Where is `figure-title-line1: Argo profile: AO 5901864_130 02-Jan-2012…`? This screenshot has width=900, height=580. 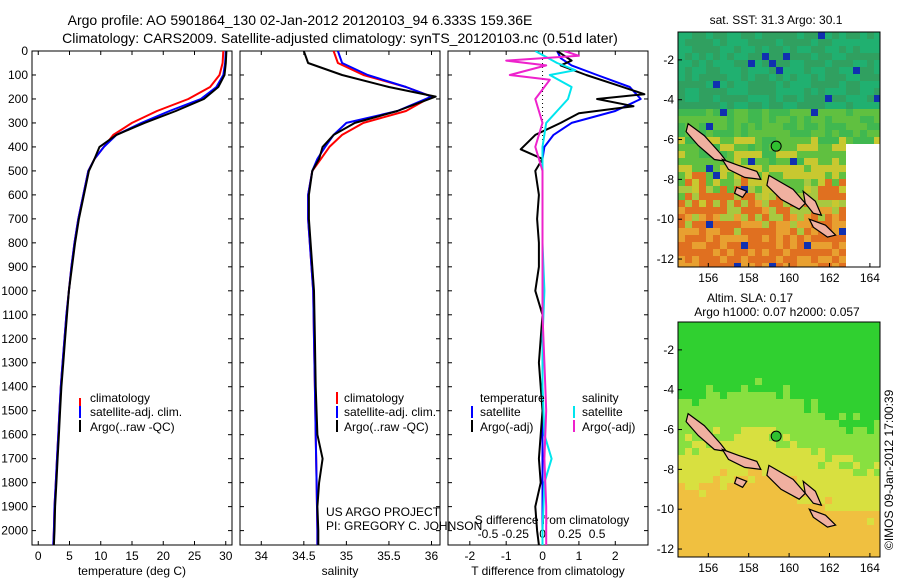
figure-title-line1: Argo profile: AO 5901864_130 02-Jan-2012… is located at coordinates (300, 20).